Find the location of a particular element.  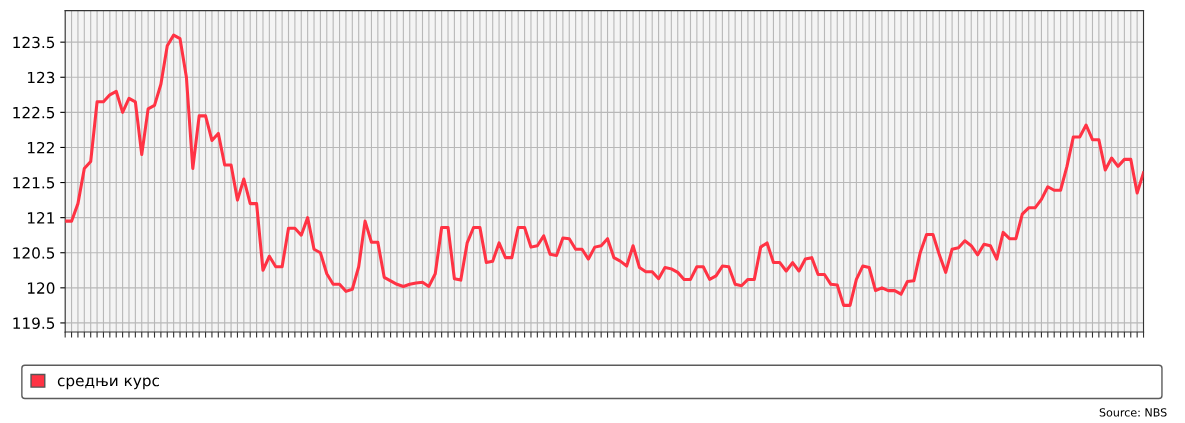

y-tick-label: 122 is located at coordinates (40, 147).